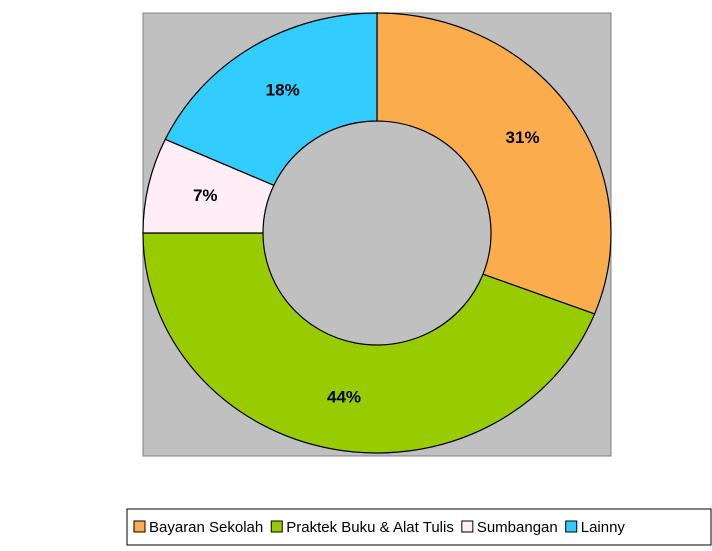 The image size is (712, 551). Describe the element at coordinates (344, 397) in the screenshot. I see `data-label: 44%` at that location.